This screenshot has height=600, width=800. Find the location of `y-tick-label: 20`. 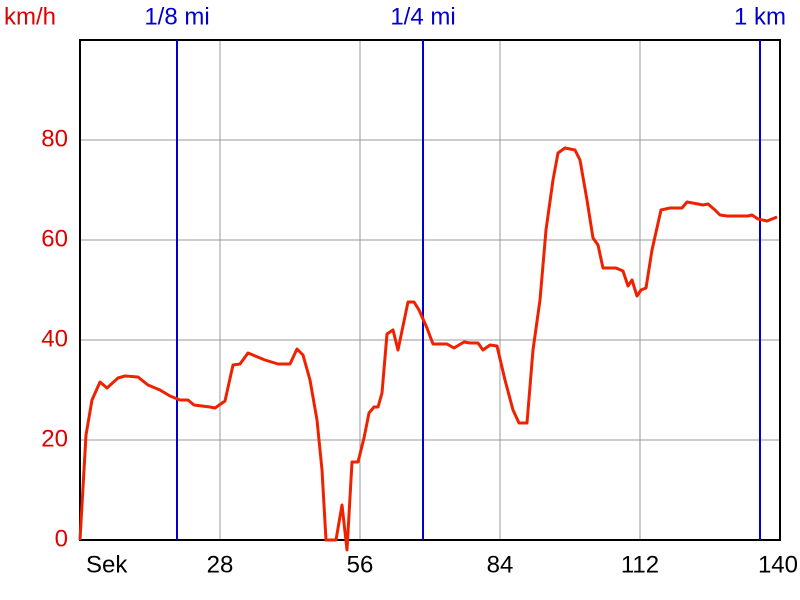

y-tick-label: 20 is located at coordinates (54, 438).